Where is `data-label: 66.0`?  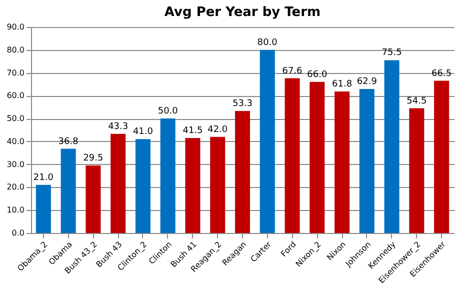 data-label: 66.0 is located at coordinates (317, 75).